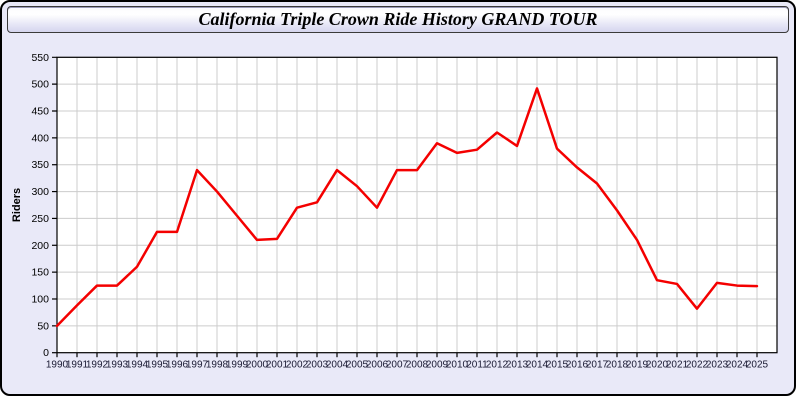  Describe the element at coordinates (717, 365) in the screenshot. I see `x-tick-label: 2023` at that location.